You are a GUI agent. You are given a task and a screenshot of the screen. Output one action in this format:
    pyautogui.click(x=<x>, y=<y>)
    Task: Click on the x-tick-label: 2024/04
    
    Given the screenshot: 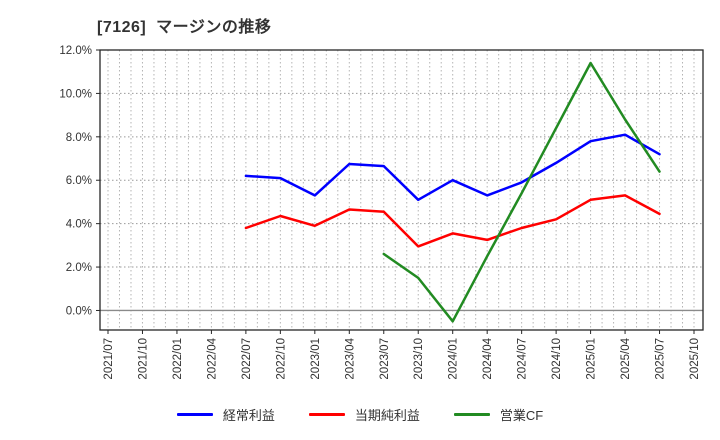 What is the action you would take?
    pyautogui.click(x=488, y=358)
    